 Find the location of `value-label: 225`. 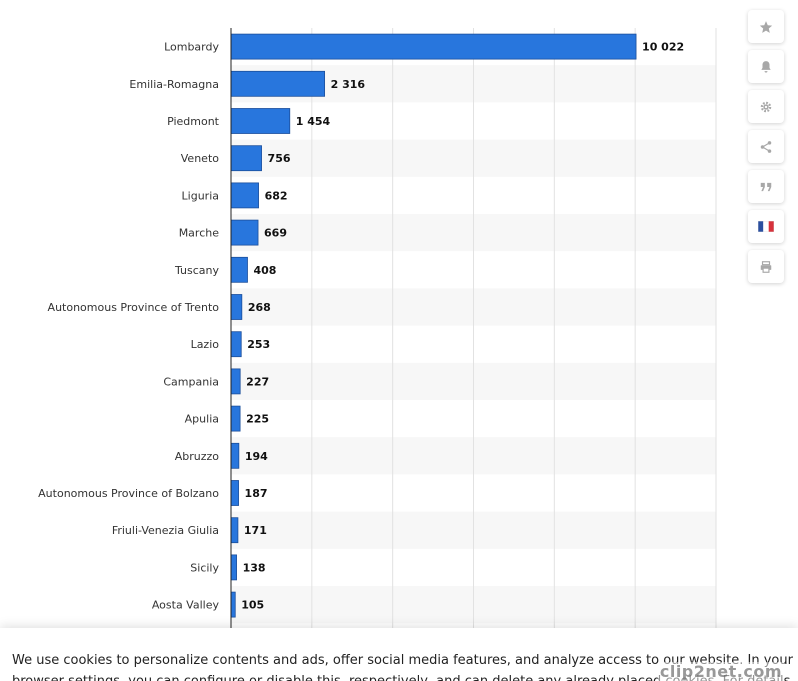

value-label: 225 is located at coordinates (257, 419).